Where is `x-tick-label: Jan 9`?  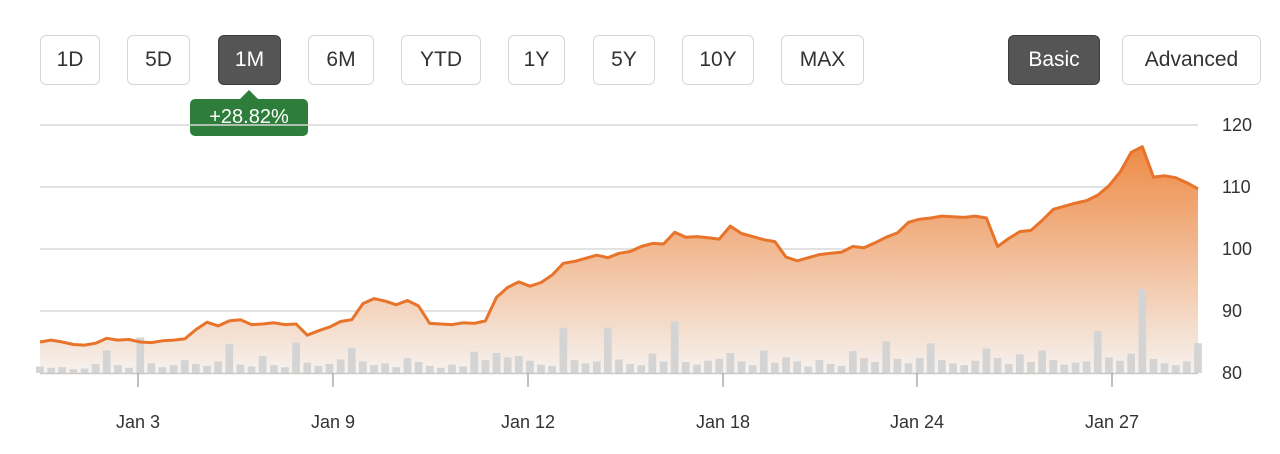
x-tick-label: Jan 9 is located at coordinates (333, 422).